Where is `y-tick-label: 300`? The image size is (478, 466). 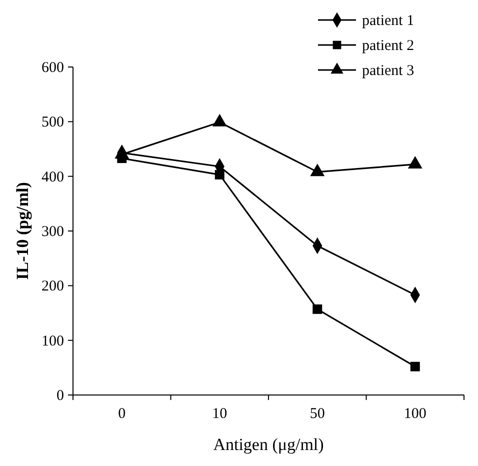
y-tick-label: 300 is located at coordinates (53, 232).